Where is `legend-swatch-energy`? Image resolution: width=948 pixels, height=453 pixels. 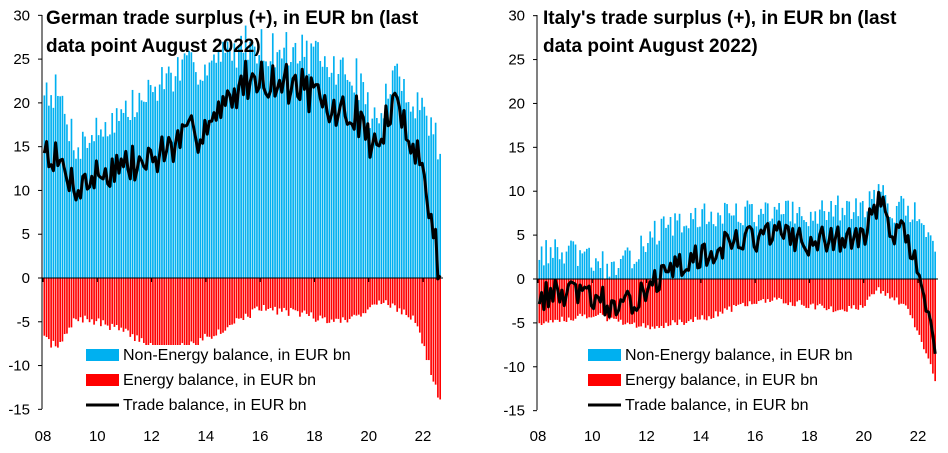 legend-swatch-energy is located at coordinates (604, 380).